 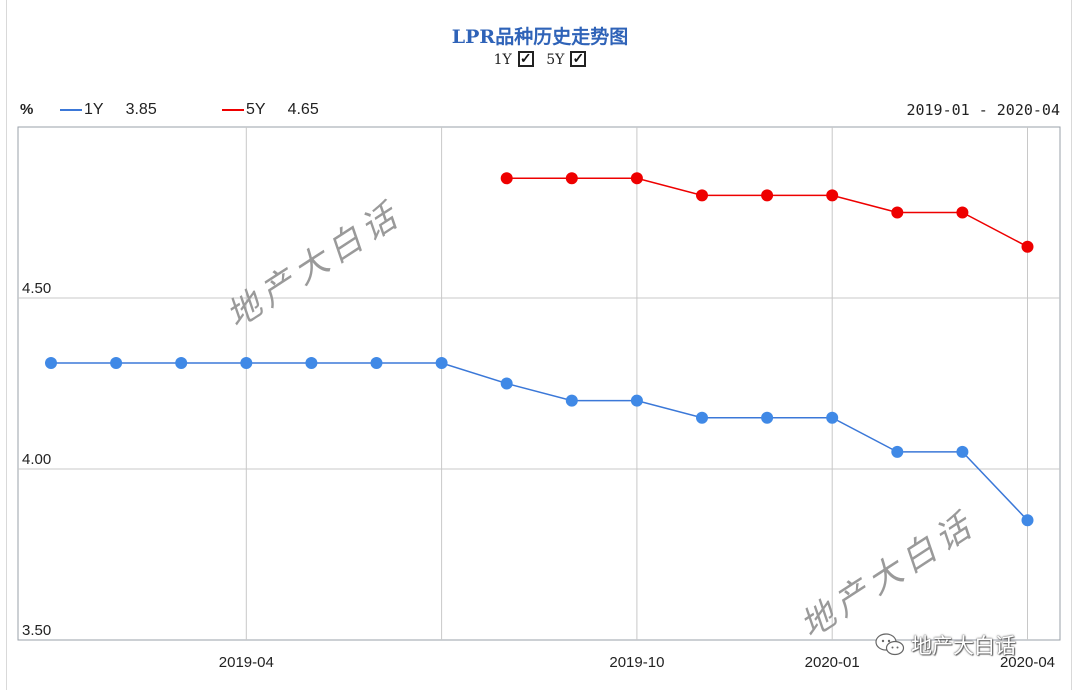 What do you see at coordinates (983, 110) in the screenshot?
I see `date-range: 2019-01 - 2020-04` at bounding box center [983, 110].